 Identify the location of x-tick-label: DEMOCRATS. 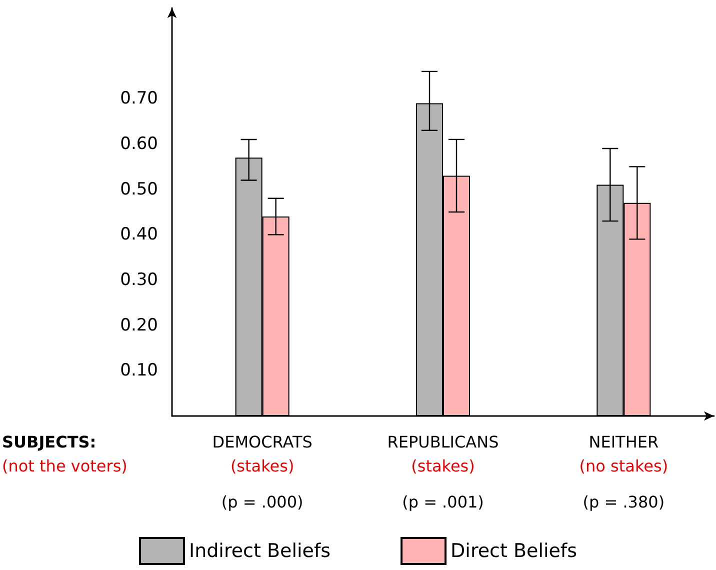
(262, 442).